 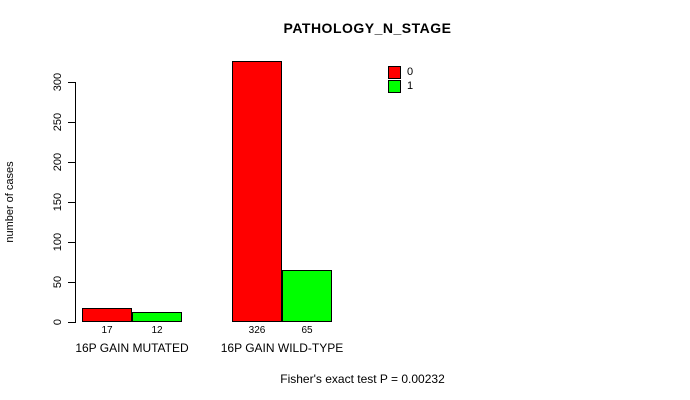 What do you see at coordinates (58, 122) in the screenshot?
I see `y-tick-label: 250` at bounding box center [58, 122].